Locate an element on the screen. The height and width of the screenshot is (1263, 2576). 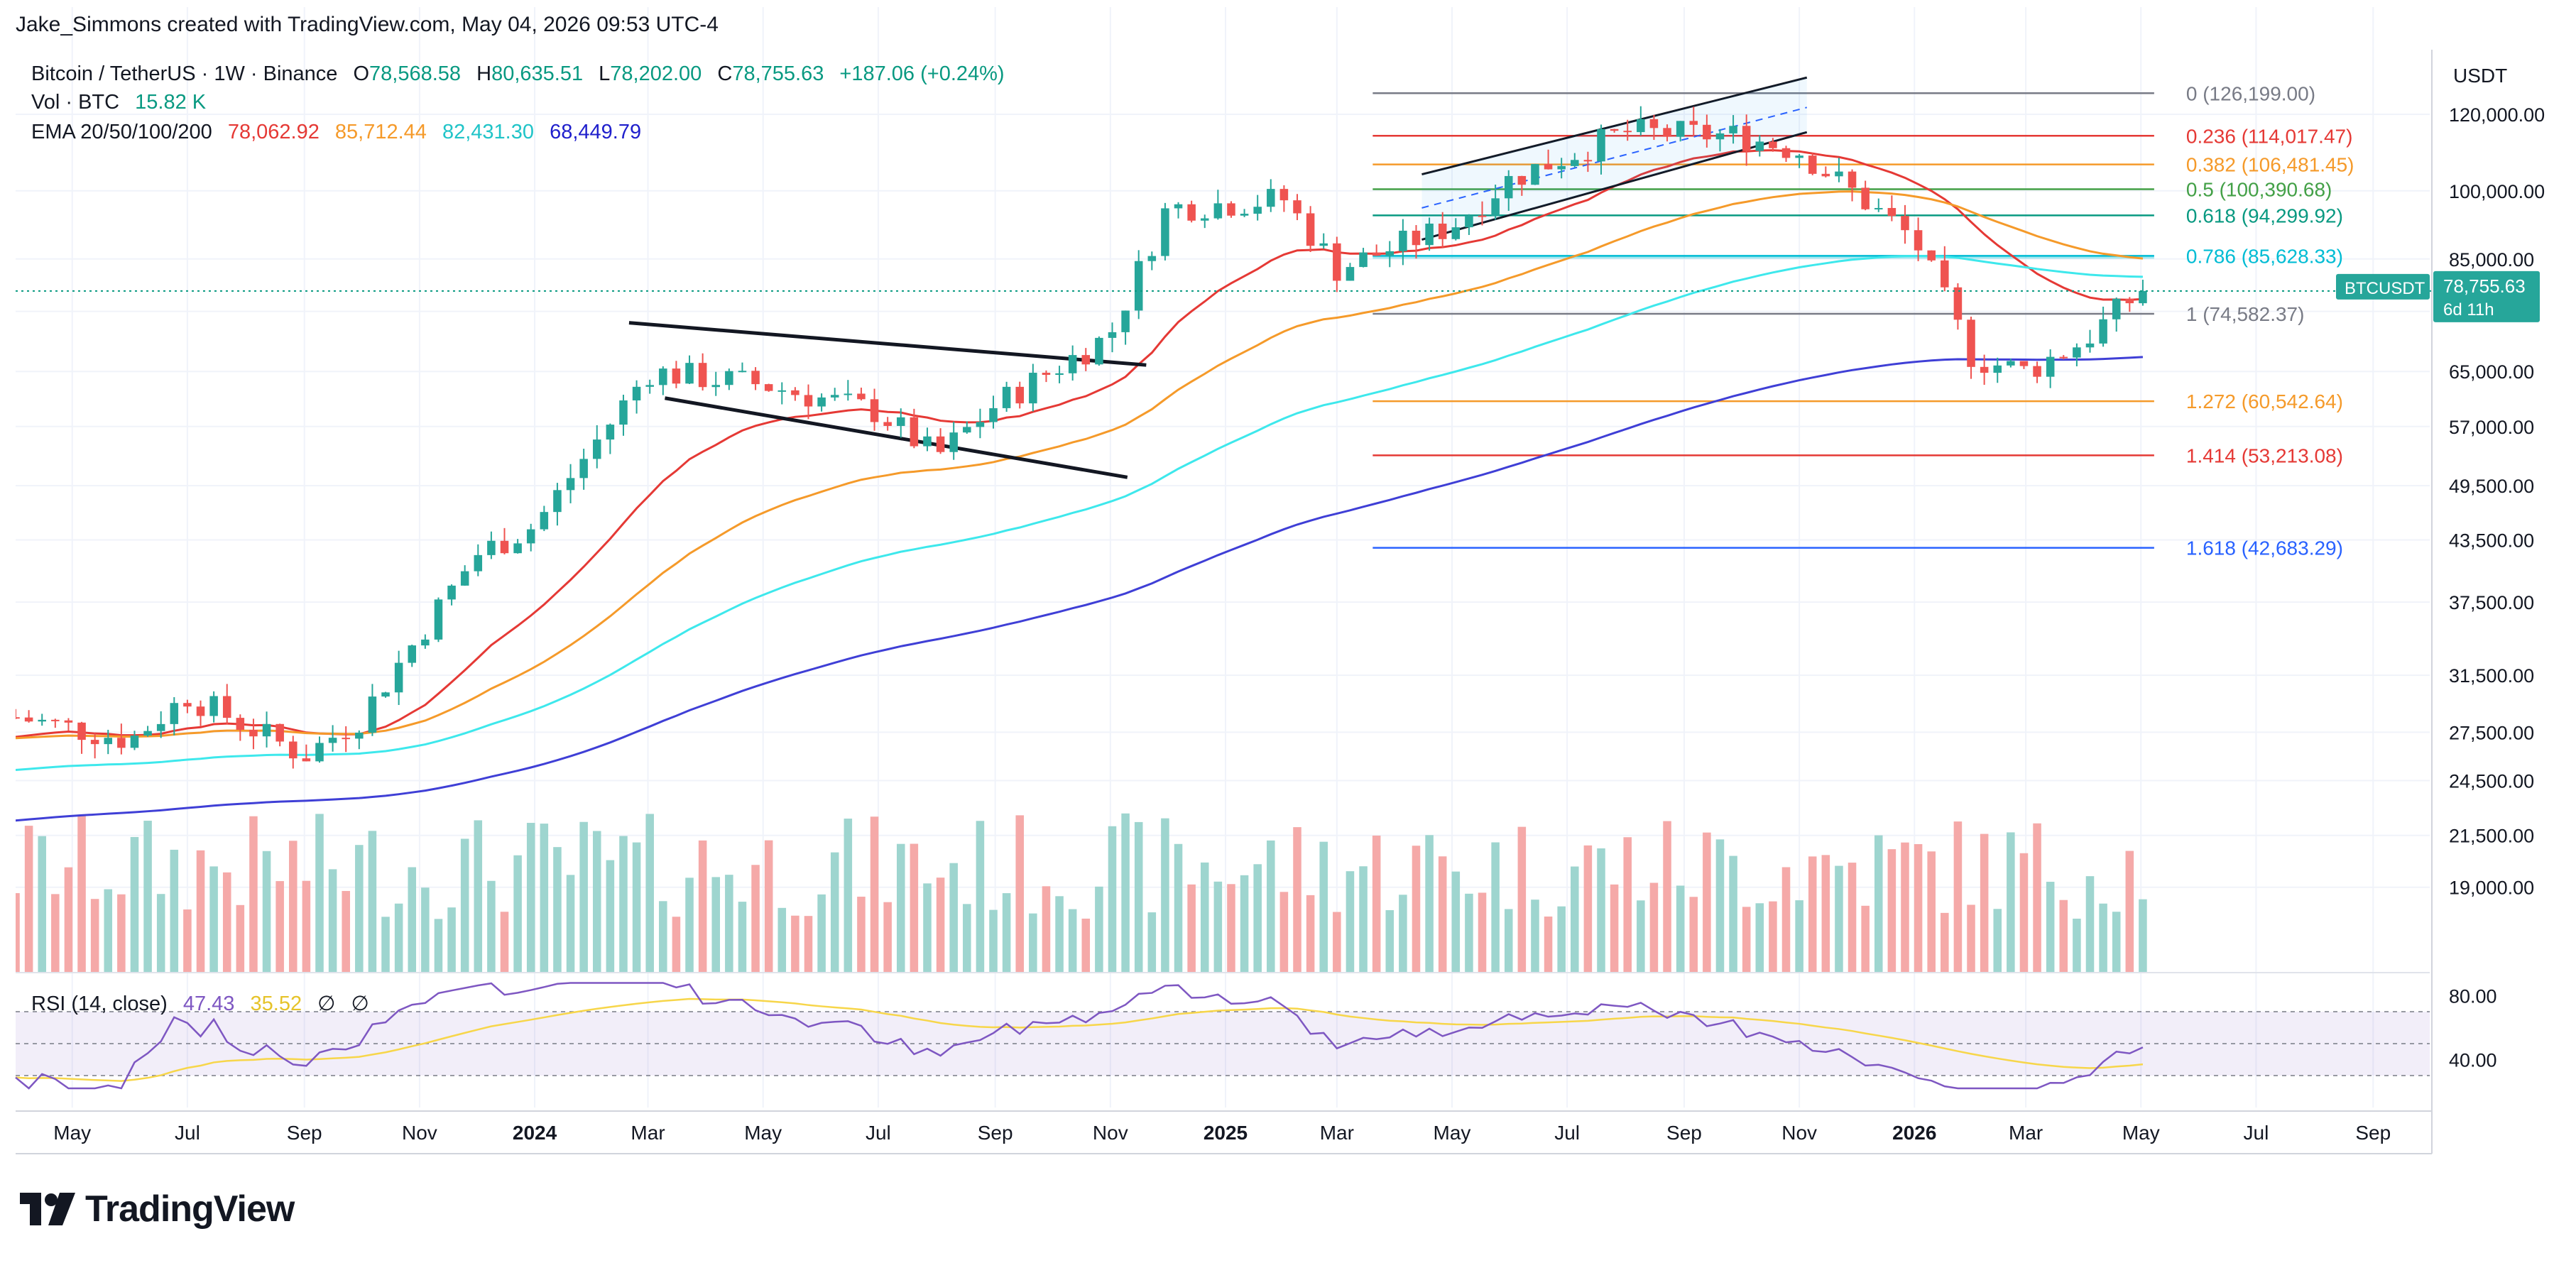
price-tick-label: 19,000.00 is located at coordinates (2491, 888).